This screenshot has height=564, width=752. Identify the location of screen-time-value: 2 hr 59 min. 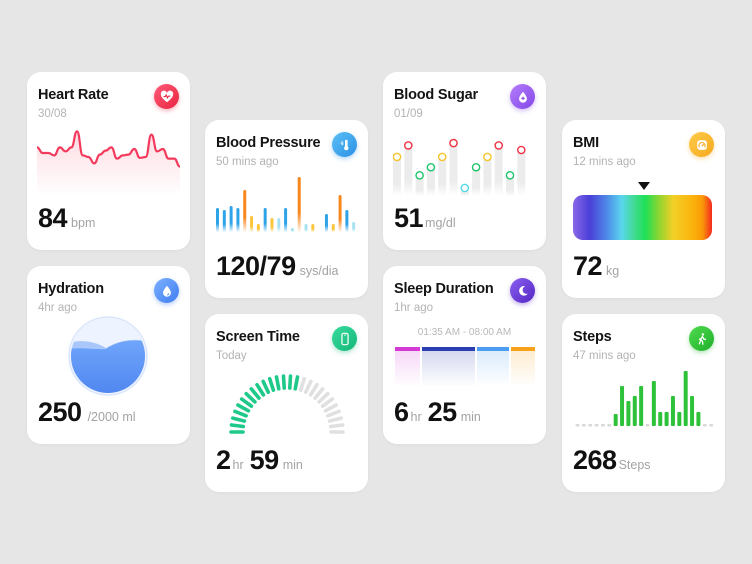
(259, 460).